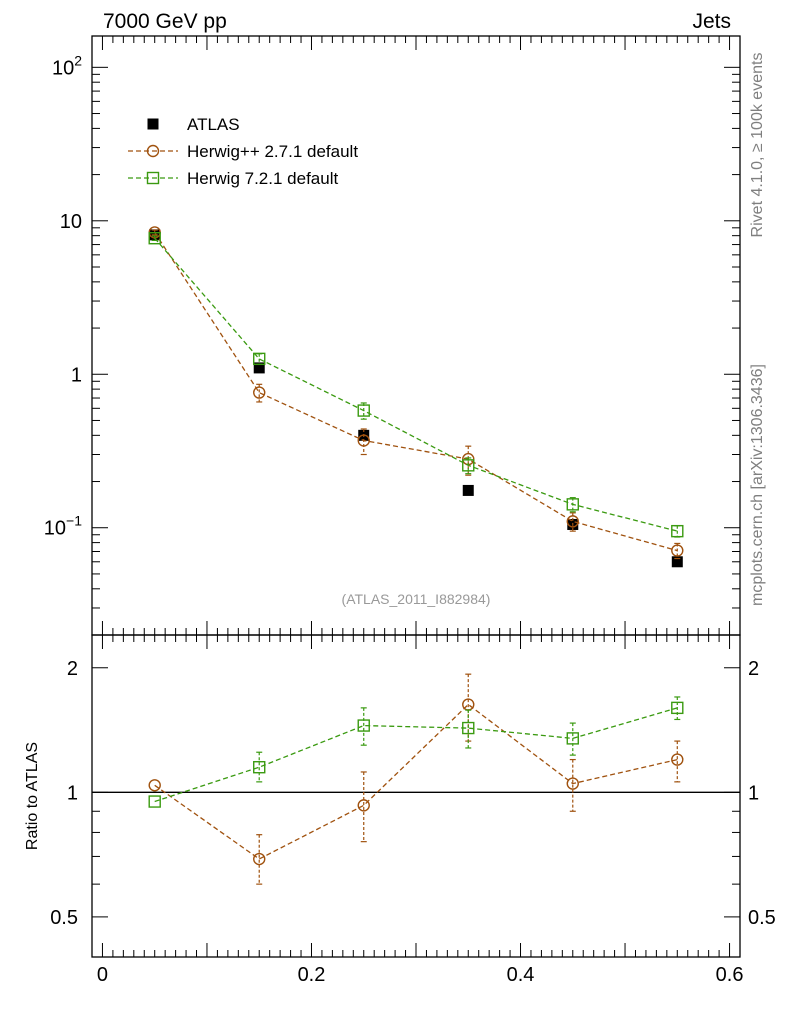  I want to click on header-beam-label: 7000 GeV pp, so click(165, 21).